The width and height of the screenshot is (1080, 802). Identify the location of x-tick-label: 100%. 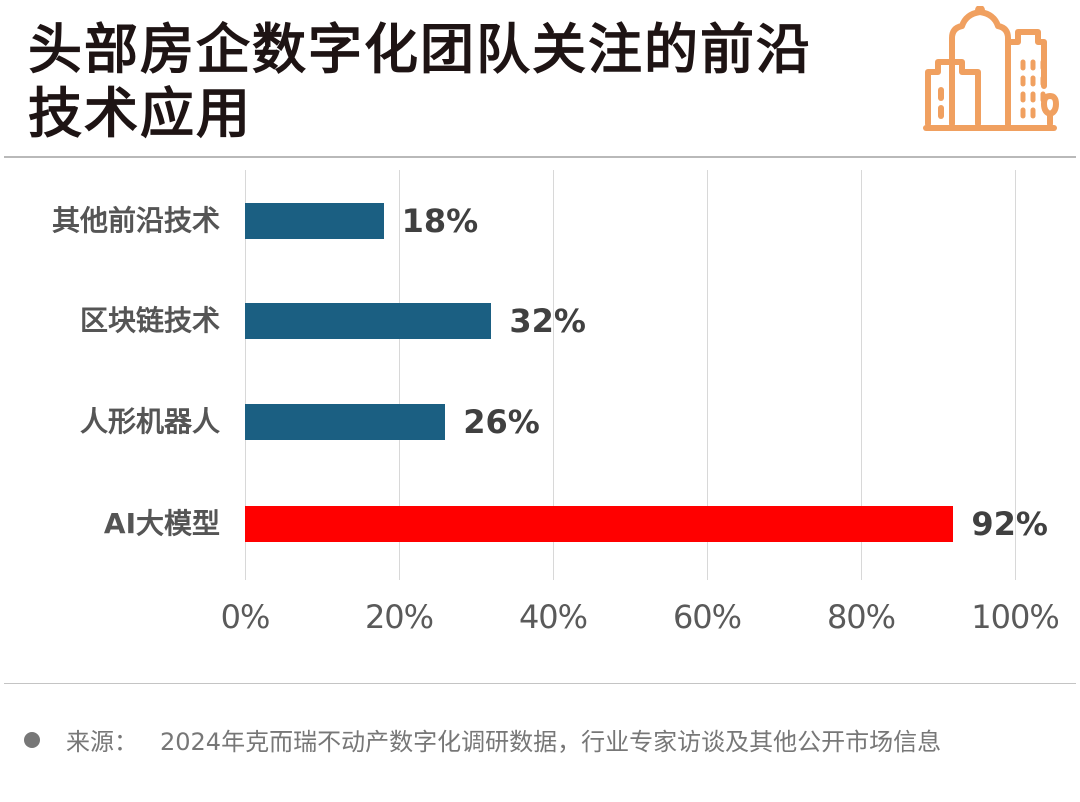
(1015, 617).